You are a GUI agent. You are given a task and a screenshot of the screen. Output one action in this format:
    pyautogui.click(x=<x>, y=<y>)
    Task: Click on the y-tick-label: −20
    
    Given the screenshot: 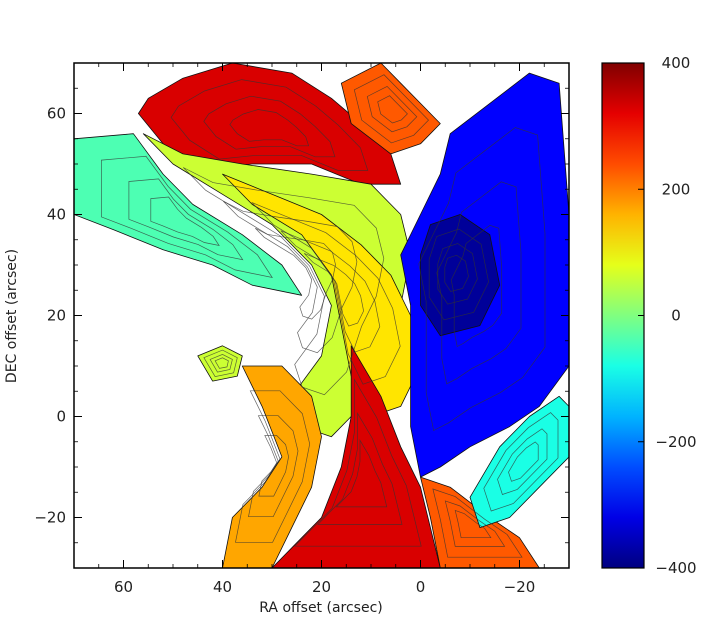 What is the action you would take?
    pyautogui.click(x=50, y=518)
    